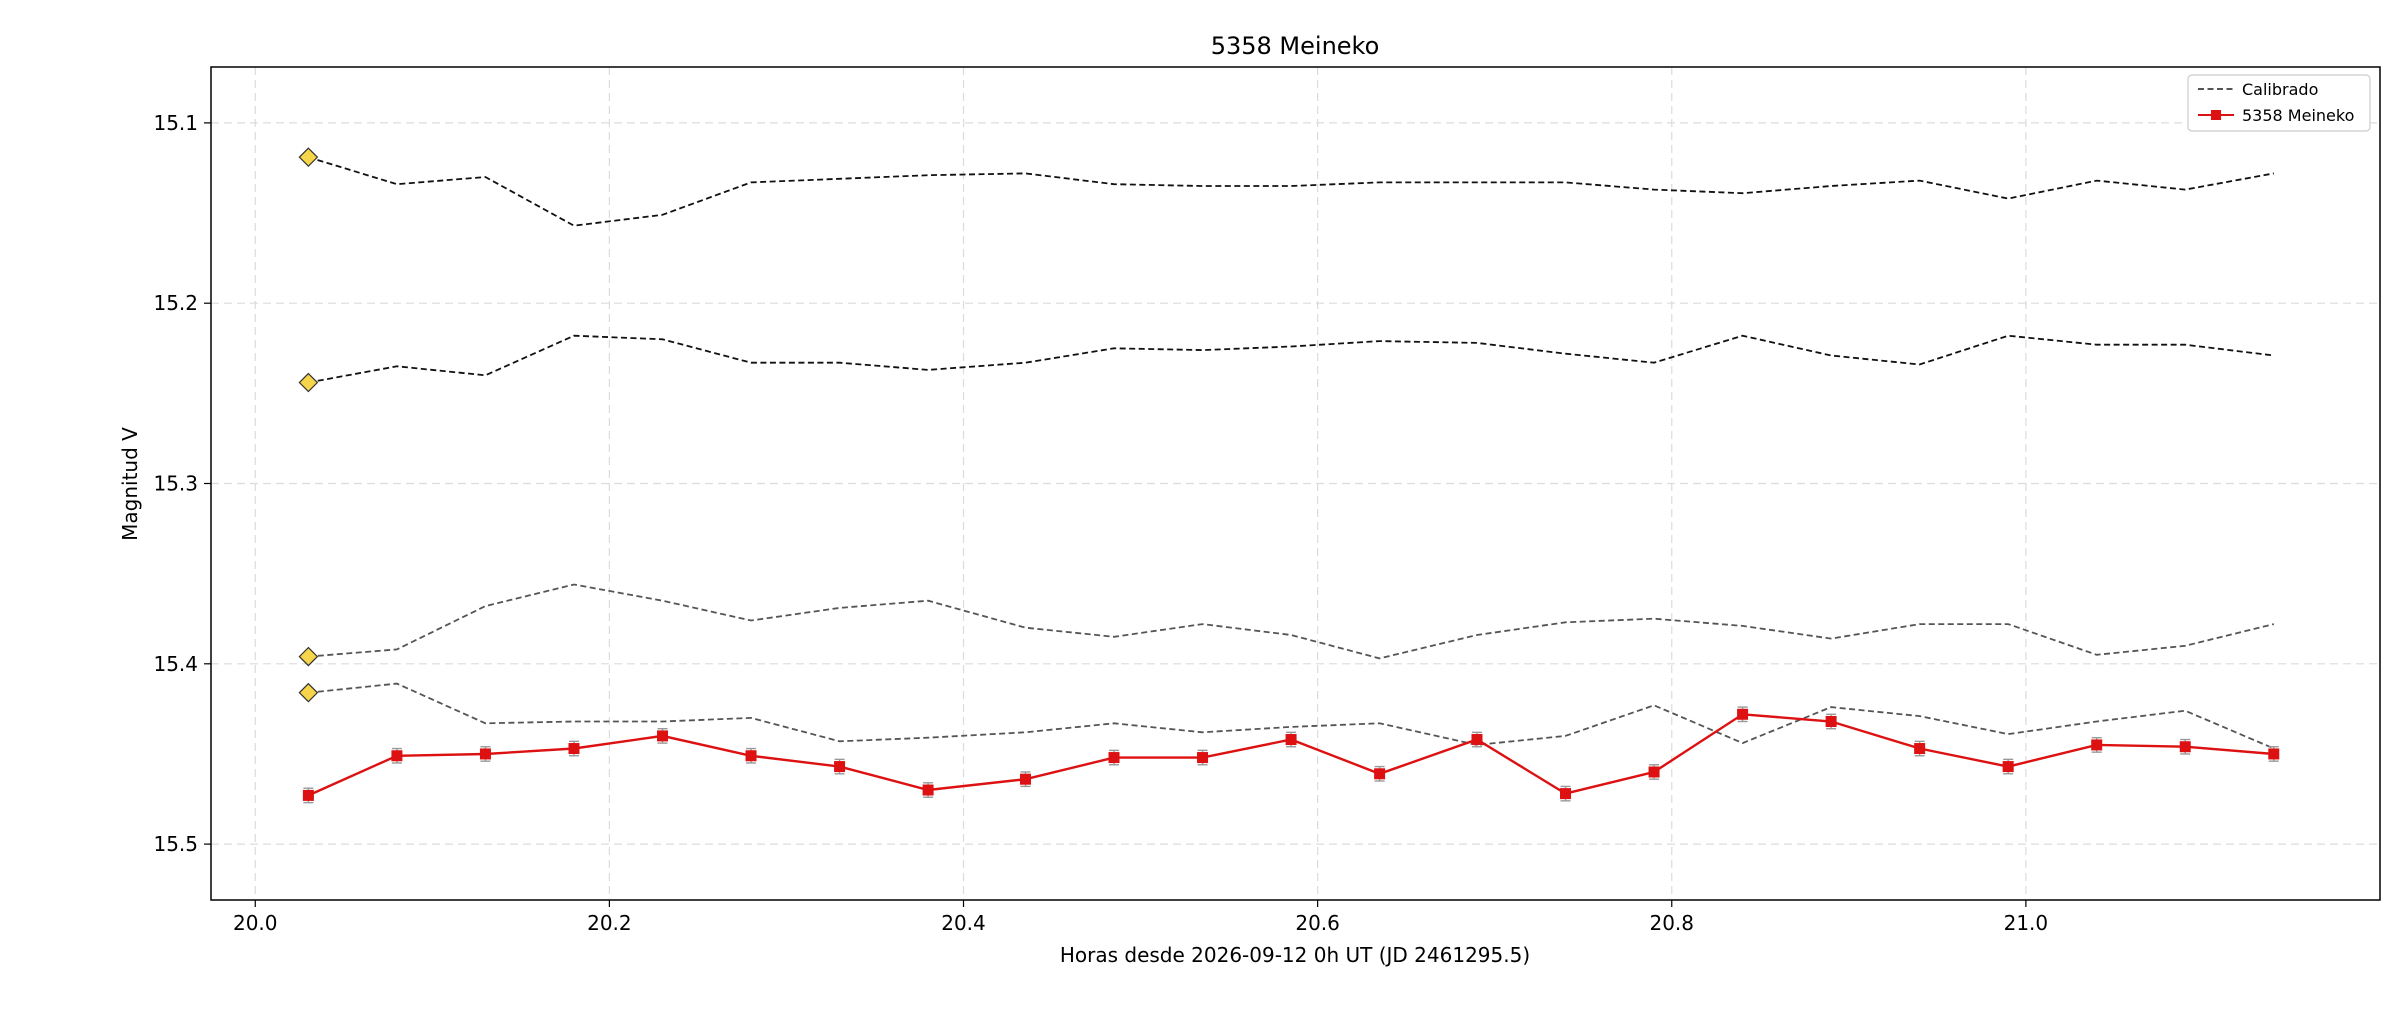  Describe the element at coordinates (1295, 46) in the screenshot. I see `chart-title: 5358 Meineko` at that location.